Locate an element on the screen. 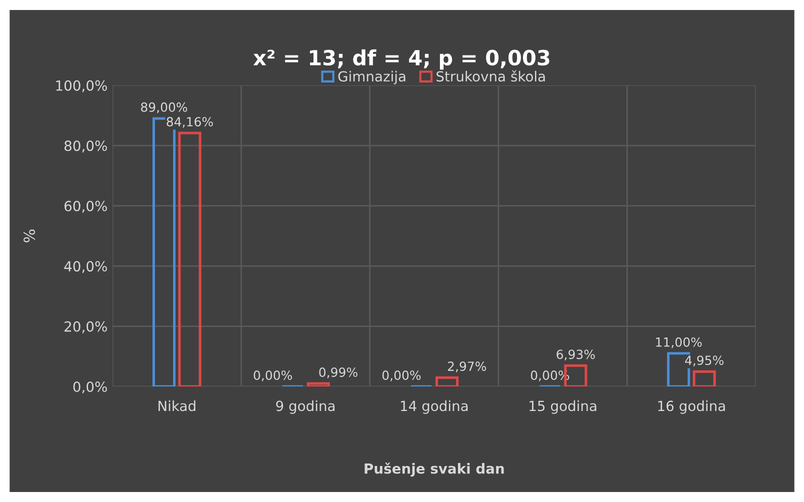 This screenshot has height=502, width=804. y-tick-label: 0,0% is located at coordinates (90, 388).